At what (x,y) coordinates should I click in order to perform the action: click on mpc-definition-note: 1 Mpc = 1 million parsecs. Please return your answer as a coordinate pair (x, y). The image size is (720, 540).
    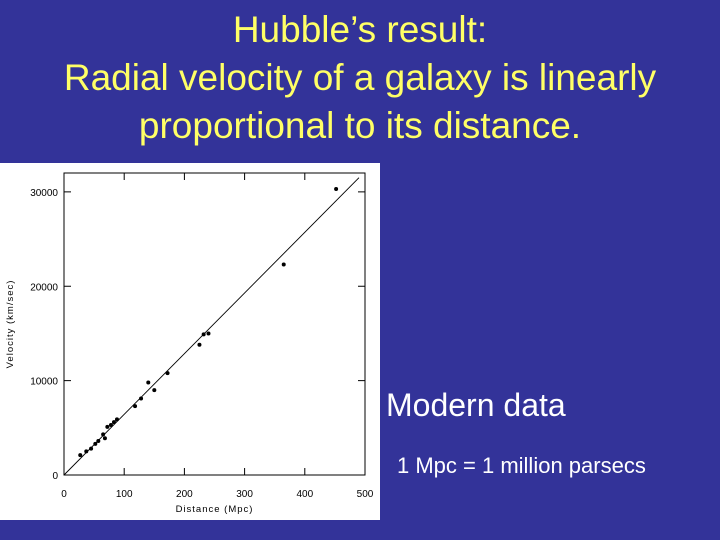
    Looking at the image, I should click on (521, 465).